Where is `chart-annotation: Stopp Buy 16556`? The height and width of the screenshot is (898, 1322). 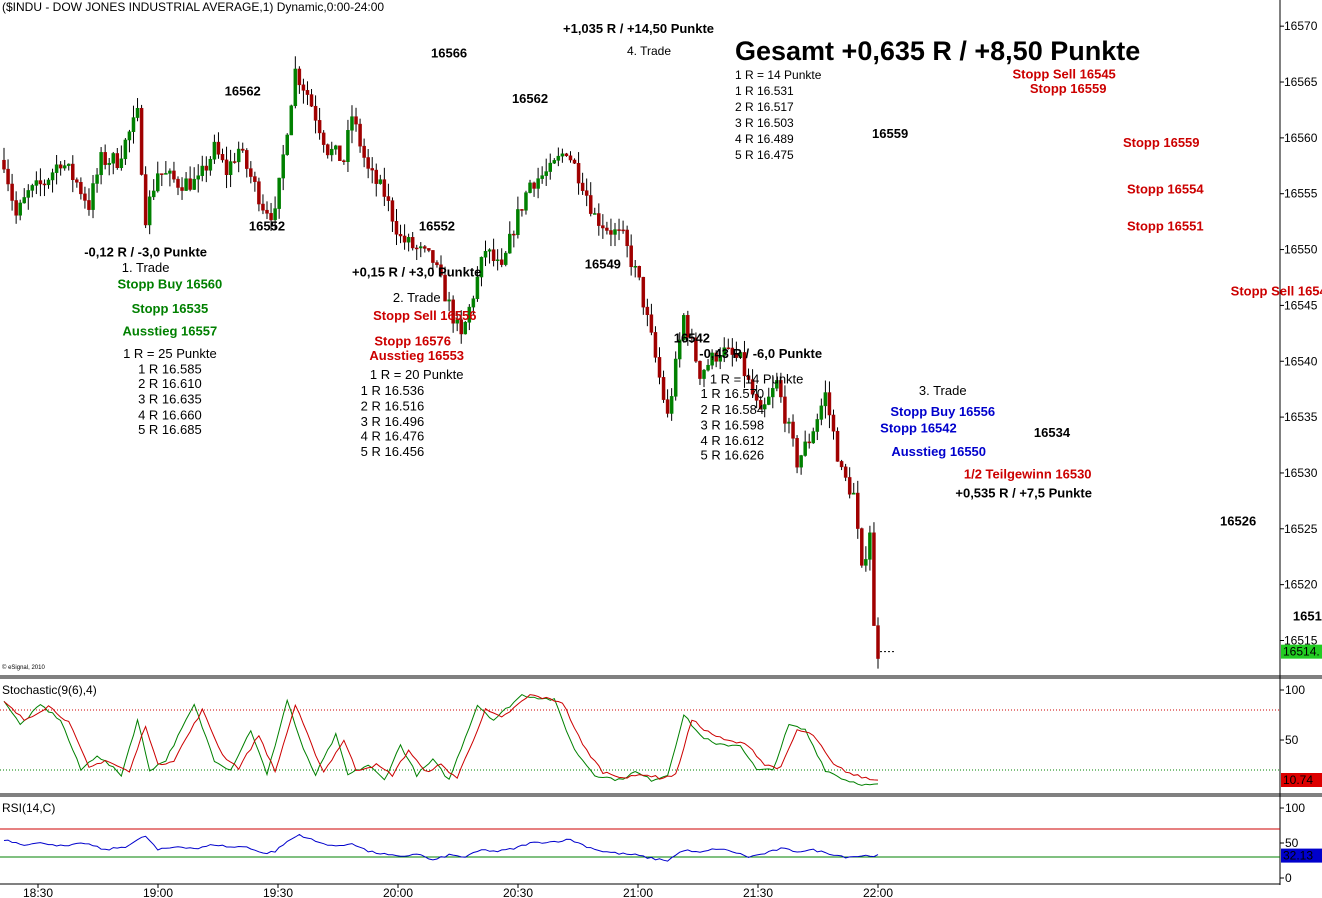
chart-annotation: Stopp Buy 16556 is located at coordinates (942, 411).